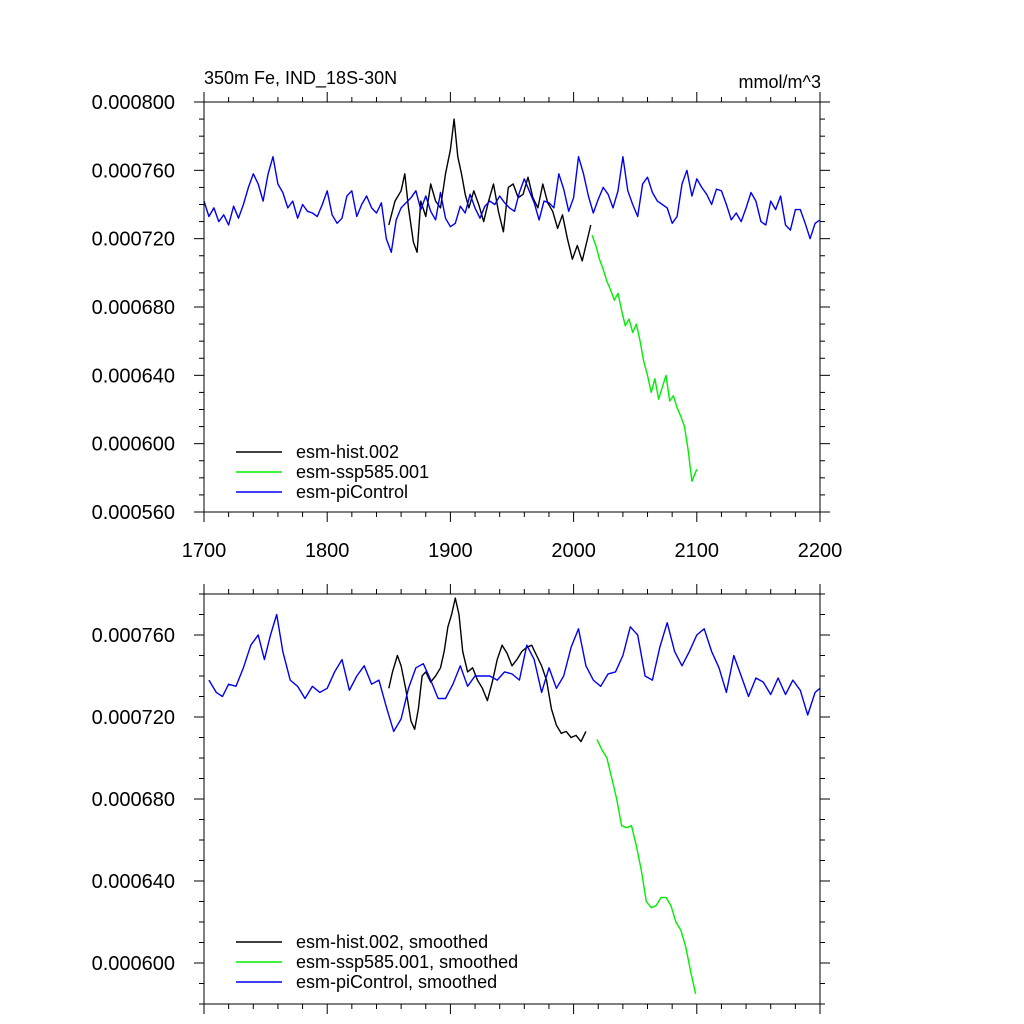 The height and width of the screenshot is (1024, 1024). I want to click on legend-label: esm-hist.002, so click(347, 452).